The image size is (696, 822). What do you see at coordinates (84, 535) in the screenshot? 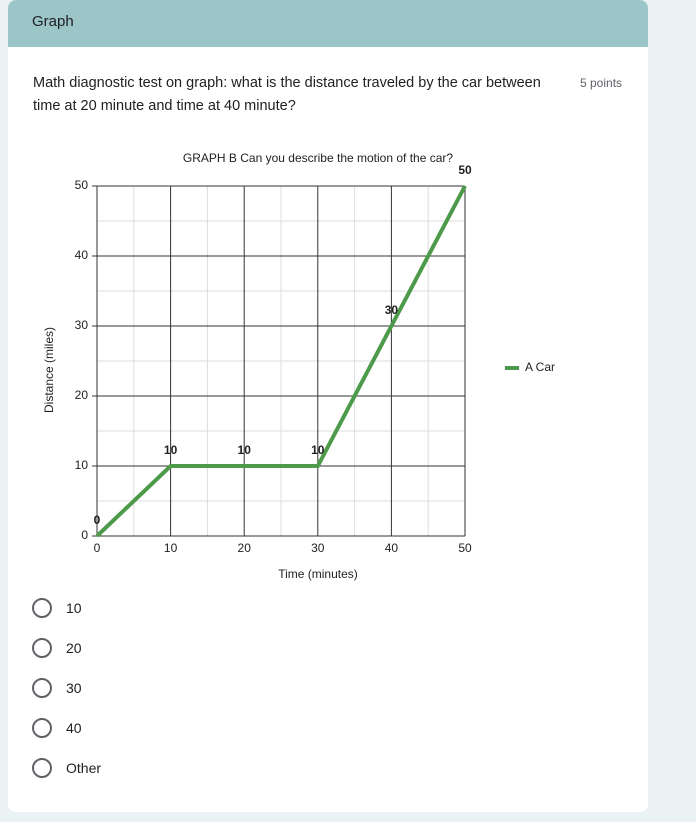
I see `y-tick-label: 0` at bounding box center [84, 535].